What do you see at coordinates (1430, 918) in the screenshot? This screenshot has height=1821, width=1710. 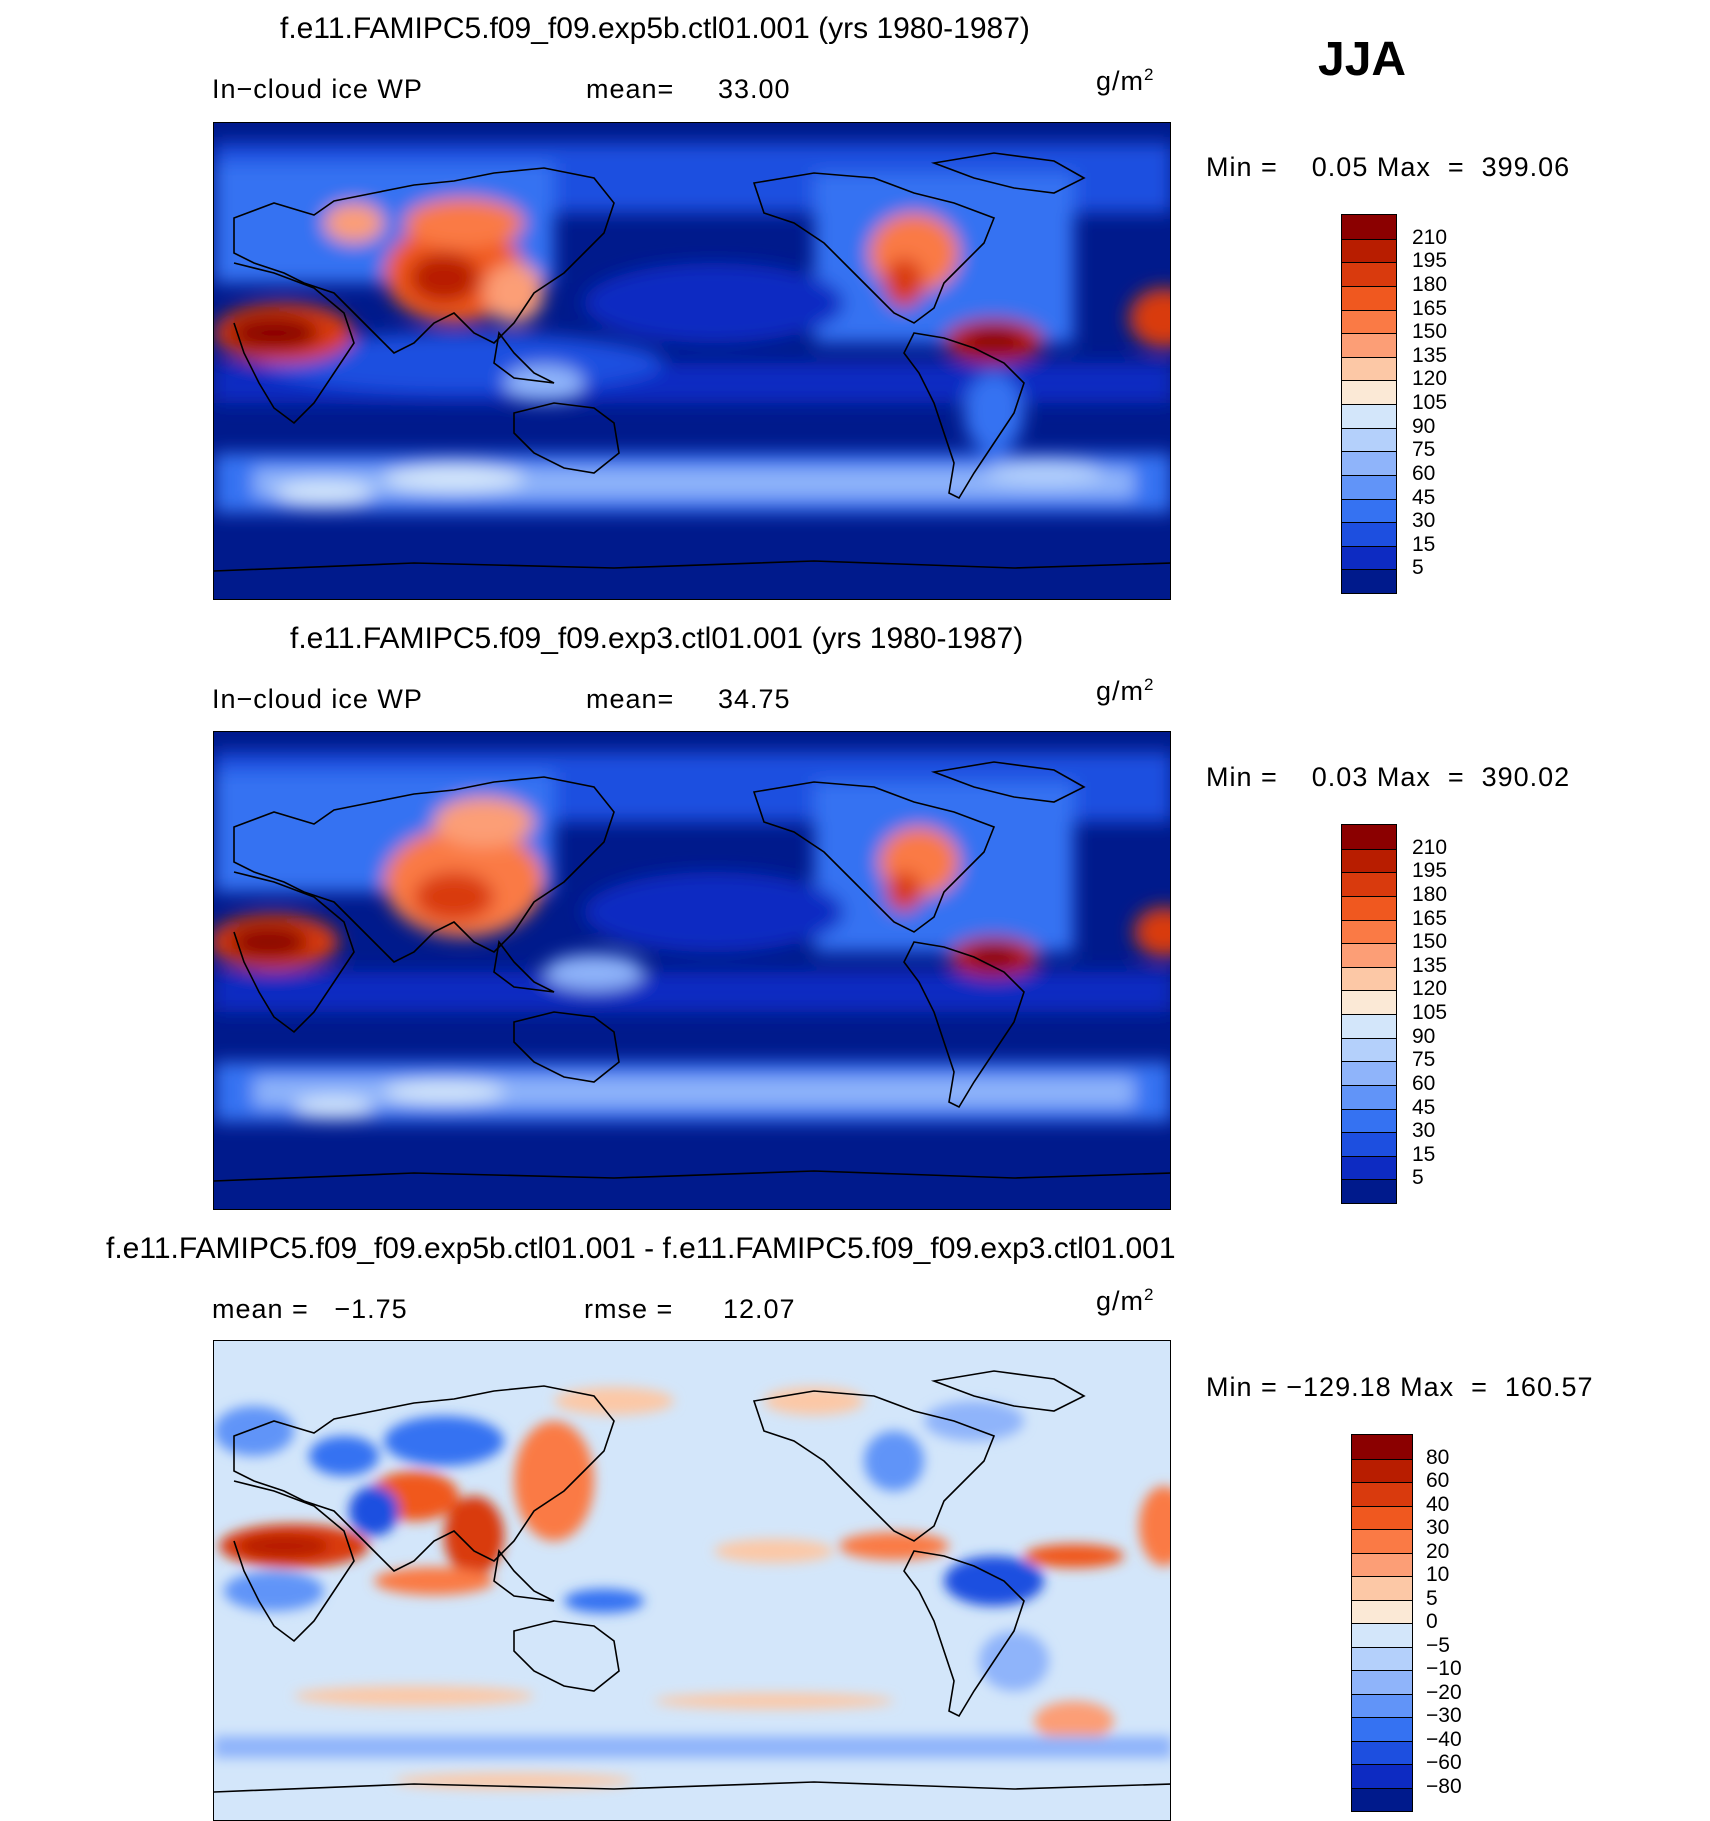 I see `colorbar-tick-label: 165` at bounding box center [1430, 918].